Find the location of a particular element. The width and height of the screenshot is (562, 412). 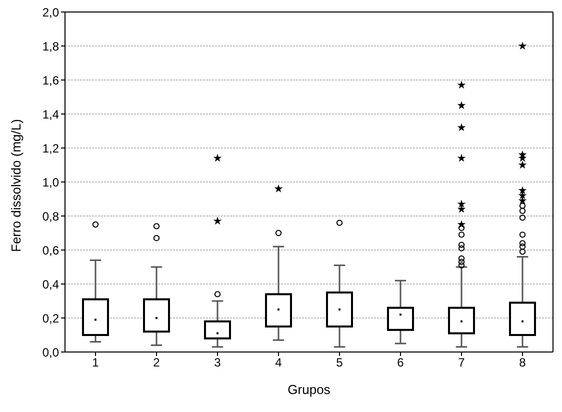

y-tick-label: 1,8 is located at coordinates (51, 46).